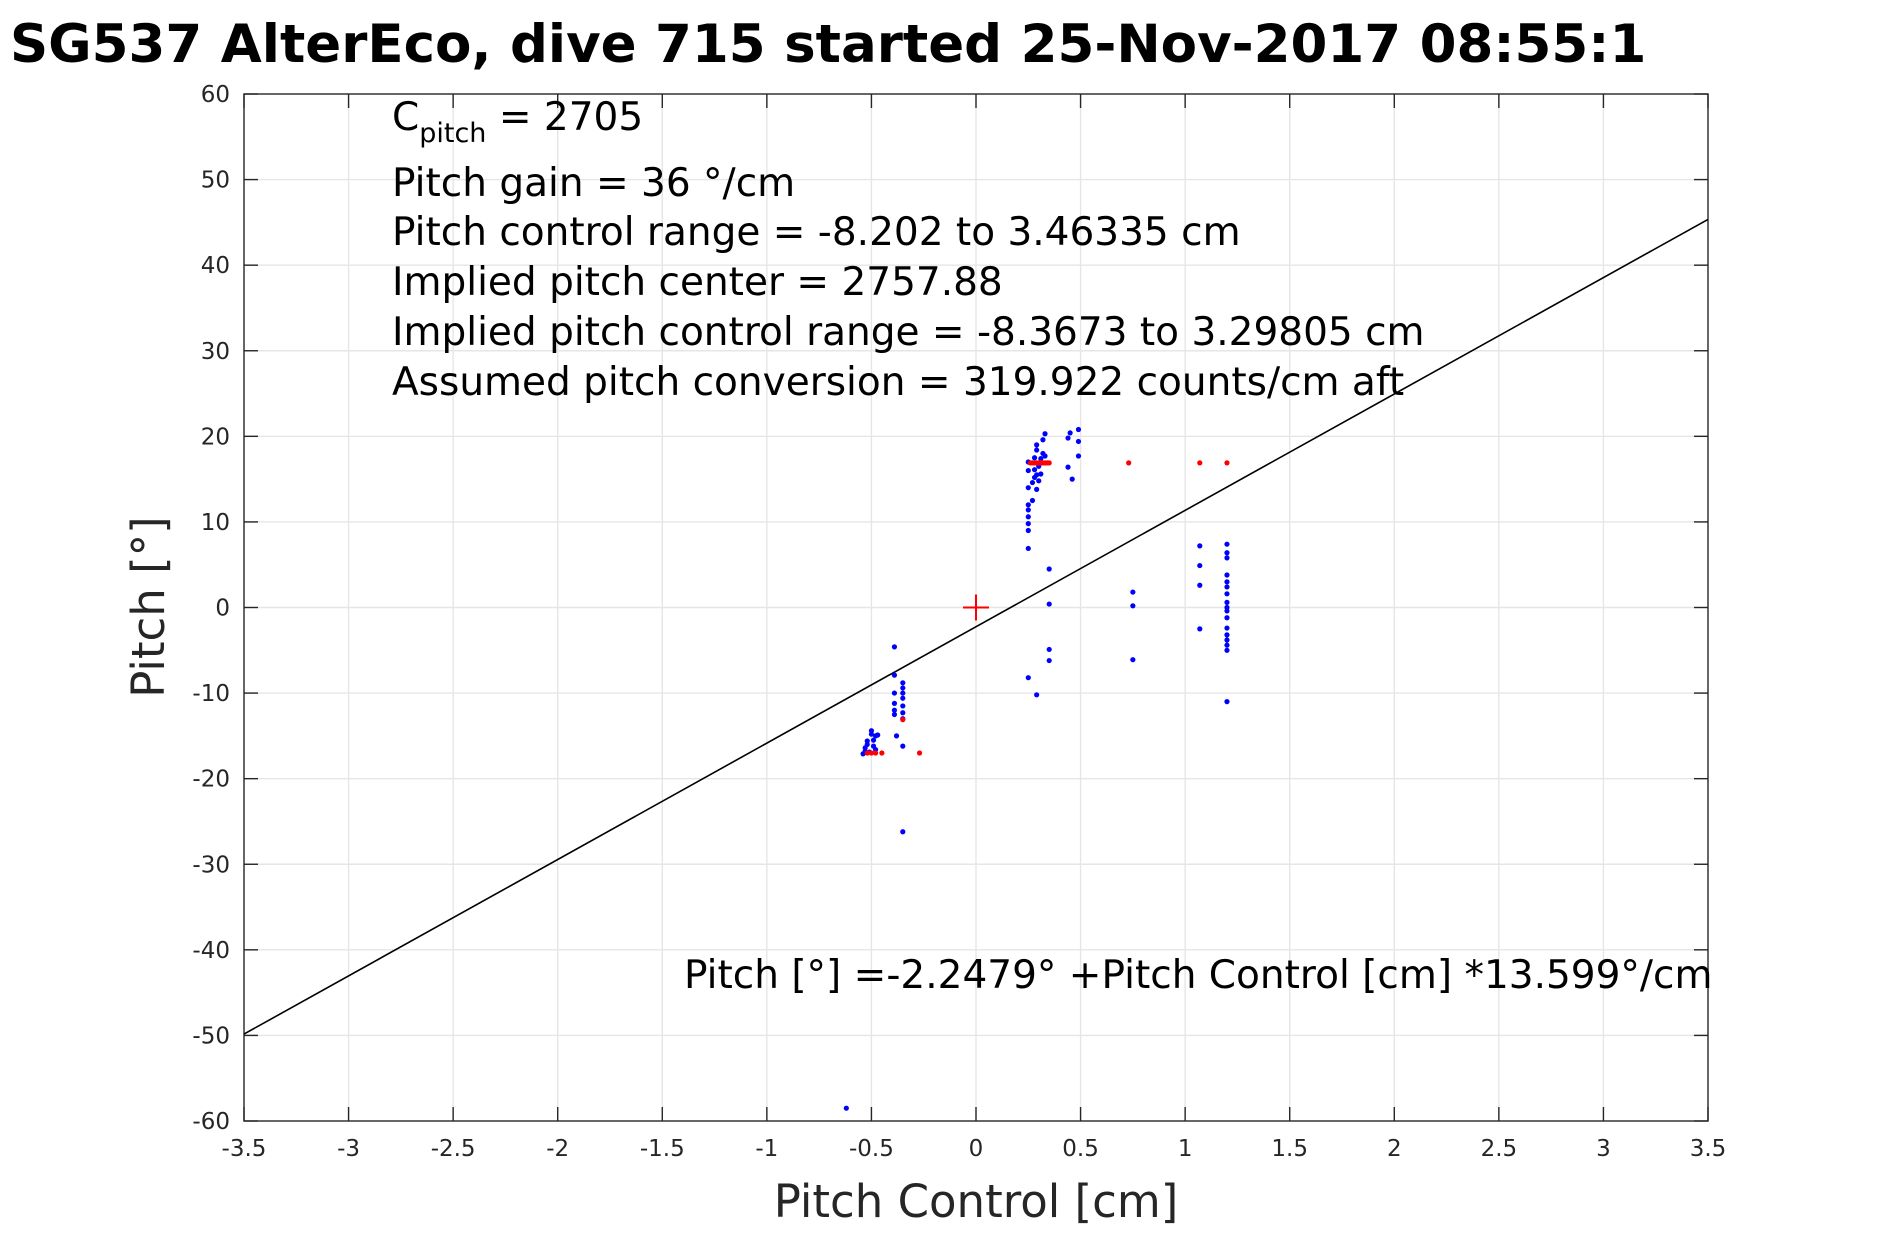  I want to click on y-tick-label: -60, so click(211, 1122).